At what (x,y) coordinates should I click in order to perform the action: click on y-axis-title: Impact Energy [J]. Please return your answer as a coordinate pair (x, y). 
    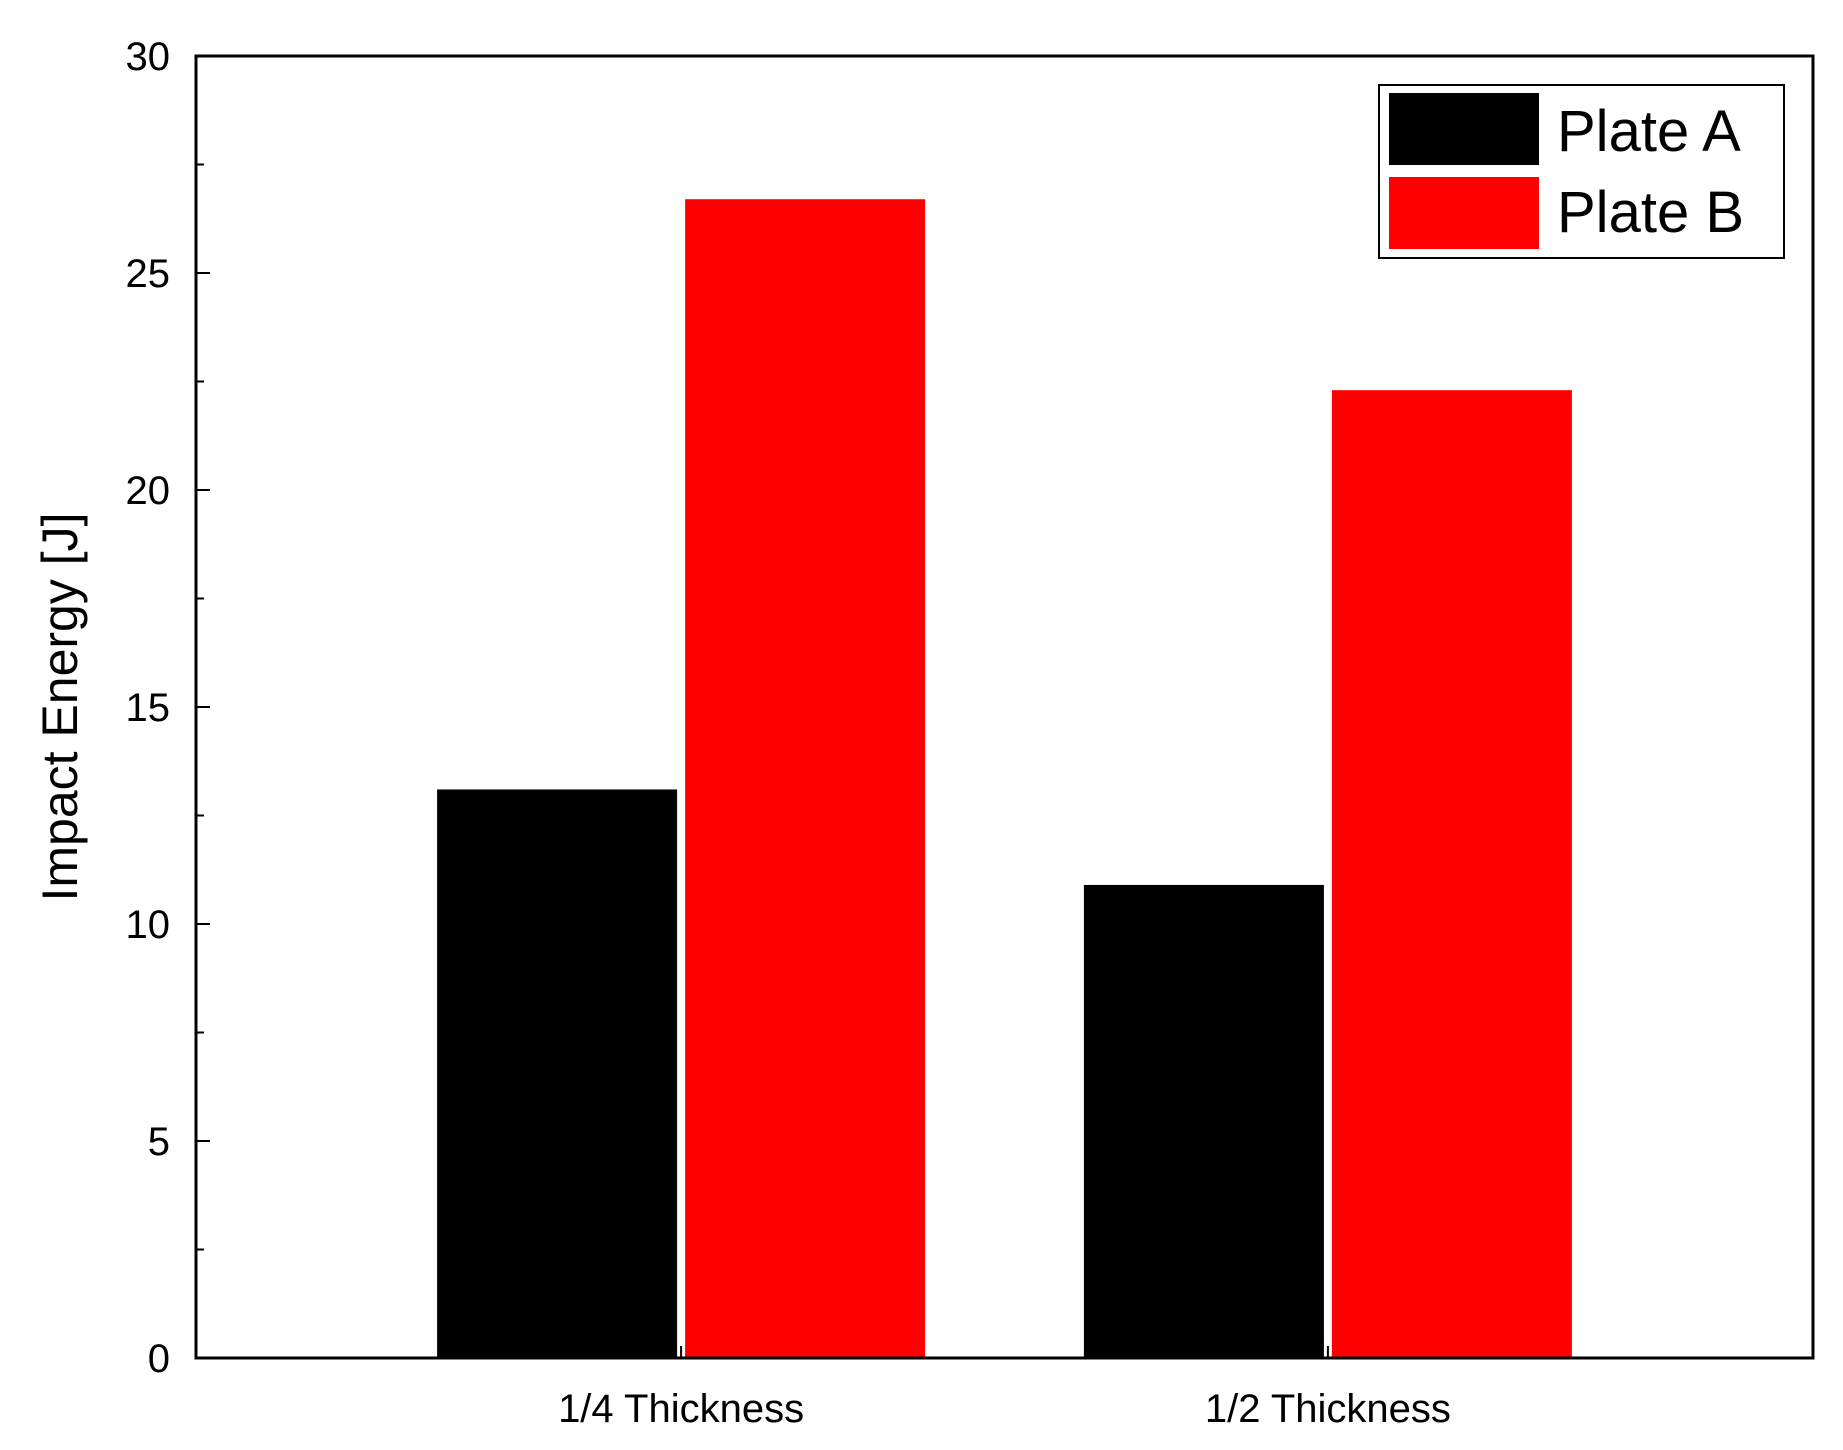
    Looking at the image, I should click on (60, 706).